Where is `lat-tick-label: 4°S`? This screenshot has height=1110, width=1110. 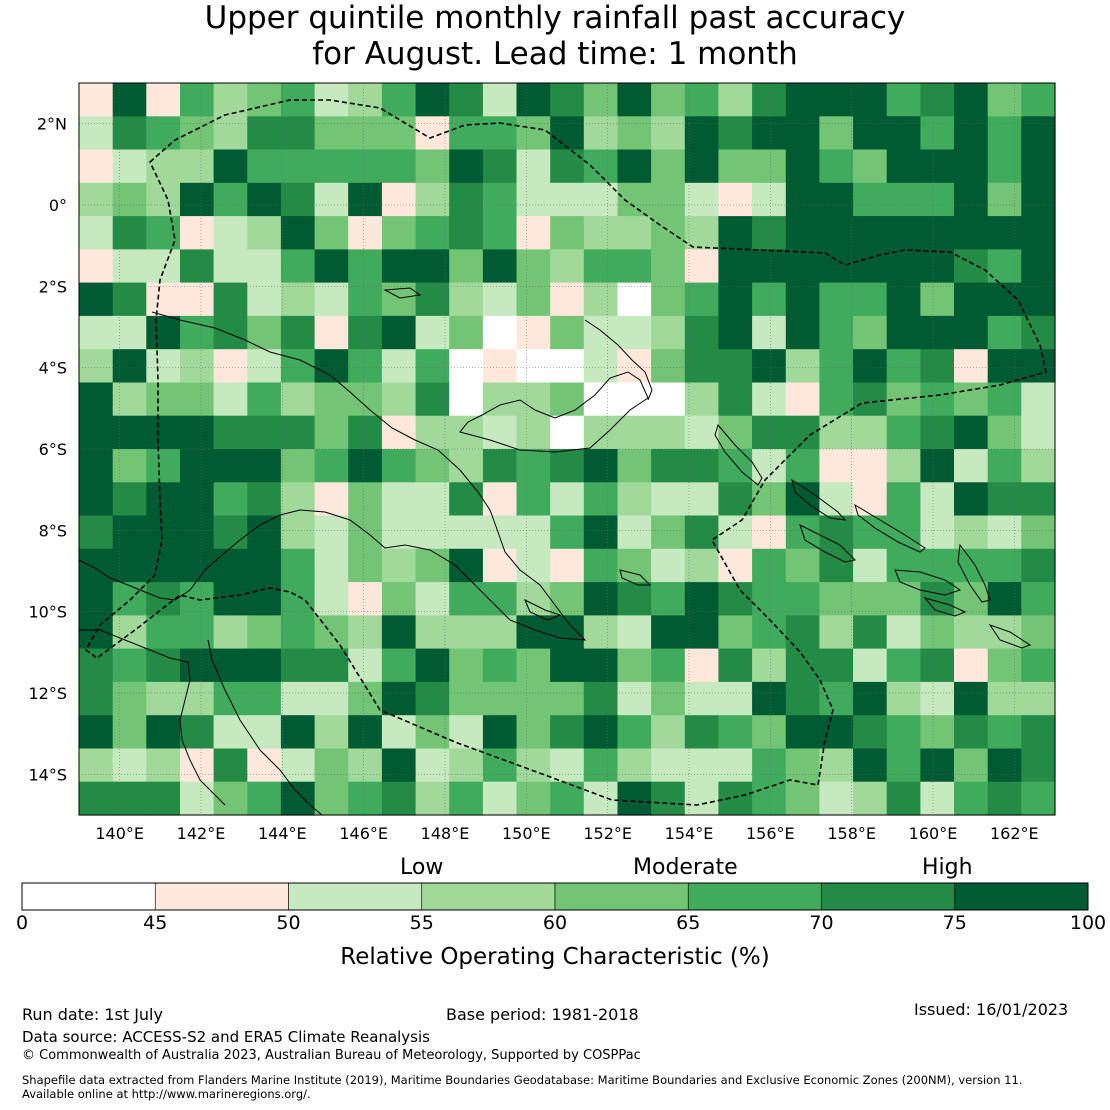 lat-tick-label: 4°S is located at coordinates (53, 368).